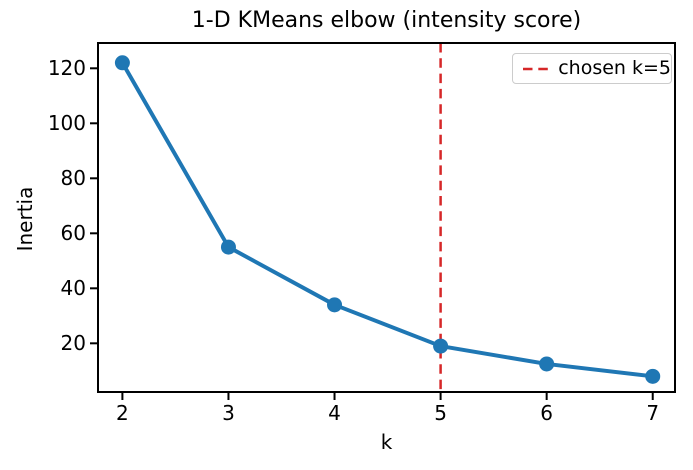  Describe the element at coordinates (73, 343) in the screenshot. I see `y-tick-label: 20` at that location.